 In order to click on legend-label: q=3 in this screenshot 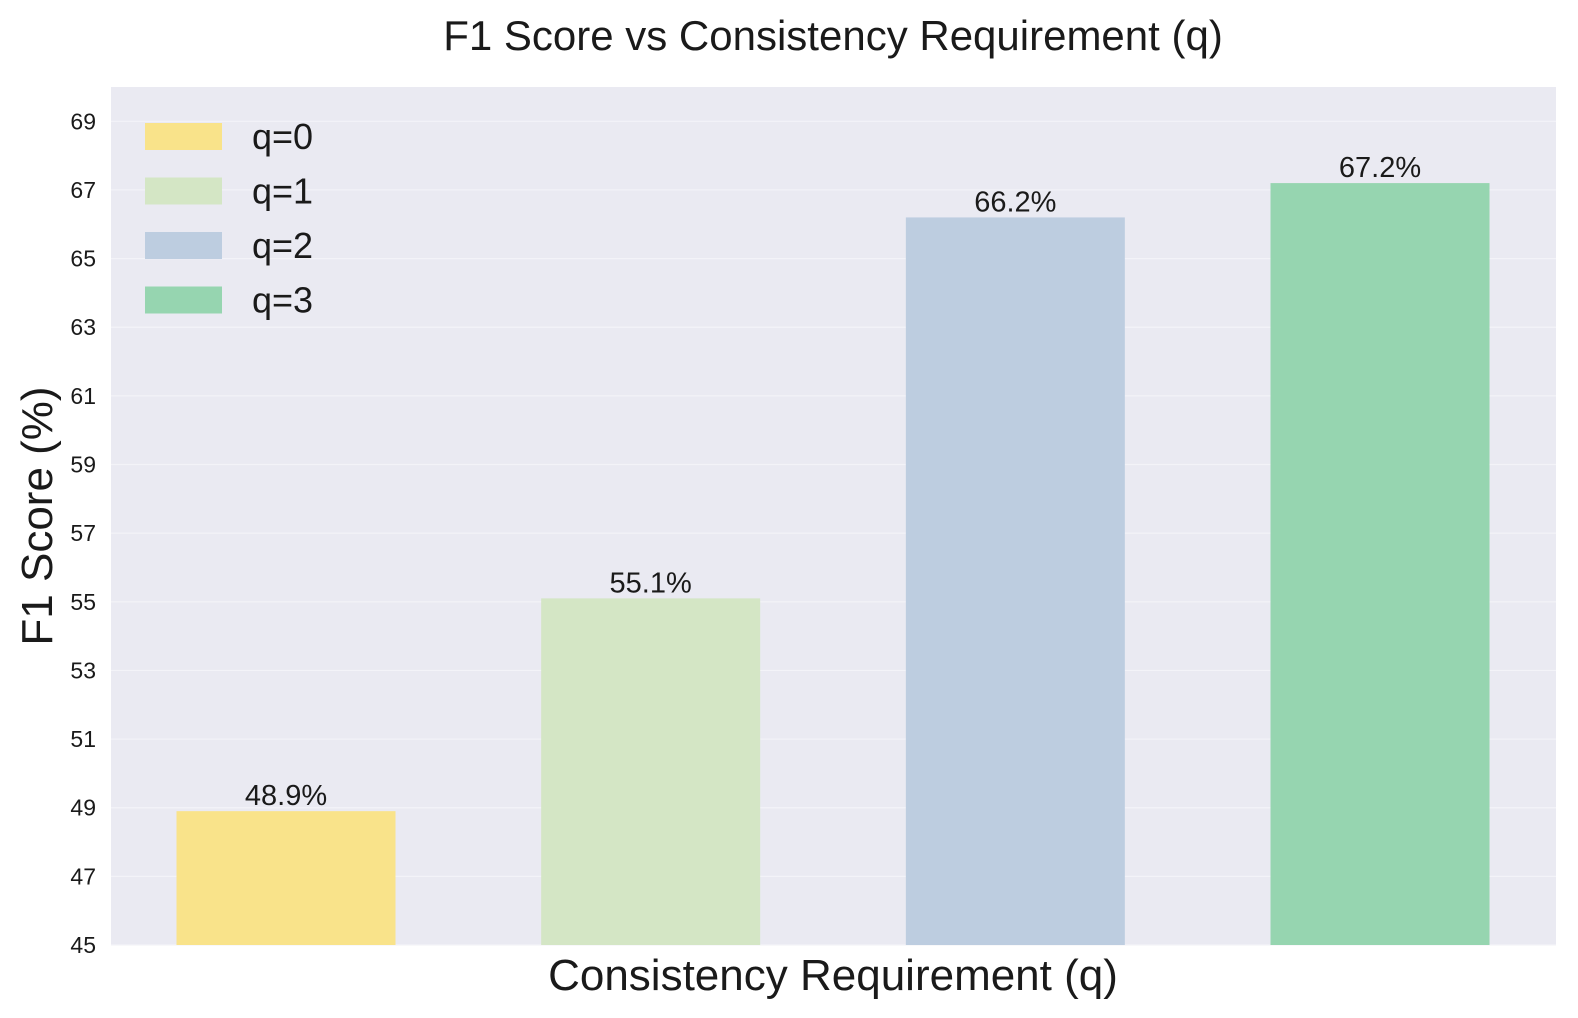, I will do `click(282, 300)`.